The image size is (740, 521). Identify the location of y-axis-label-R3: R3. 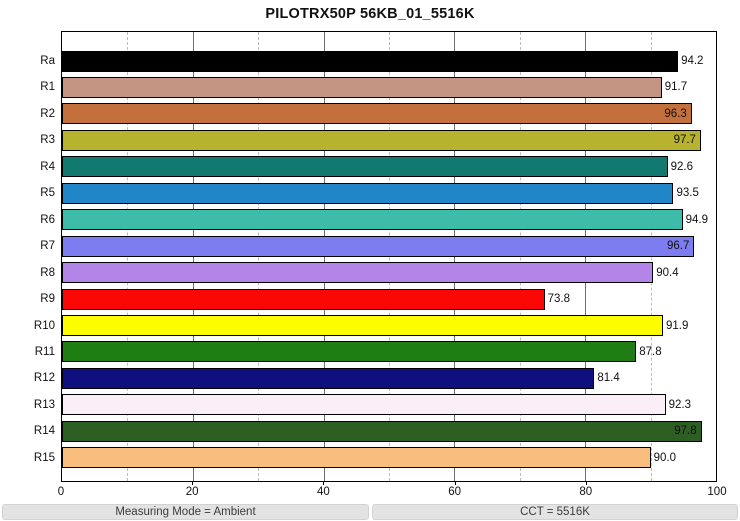
(47, 140).